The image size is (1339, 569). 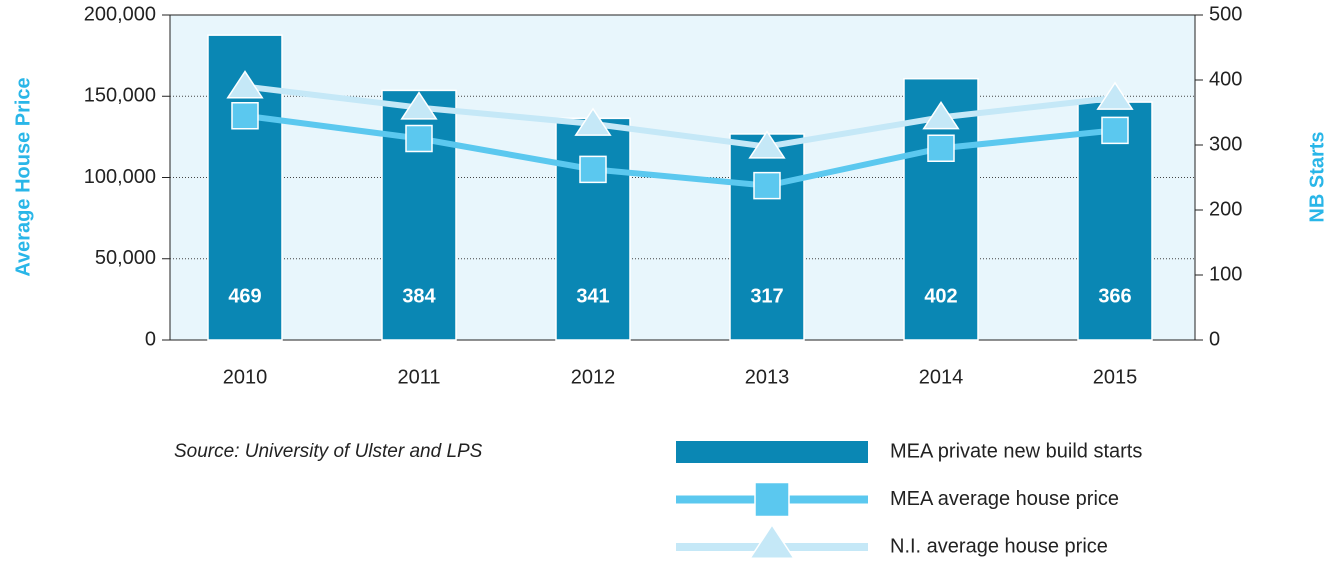 What do you see at coordinates (125, 258) in the screenshot?
I see `y-tick-label: 50,000` at bounding box center [125, 258].